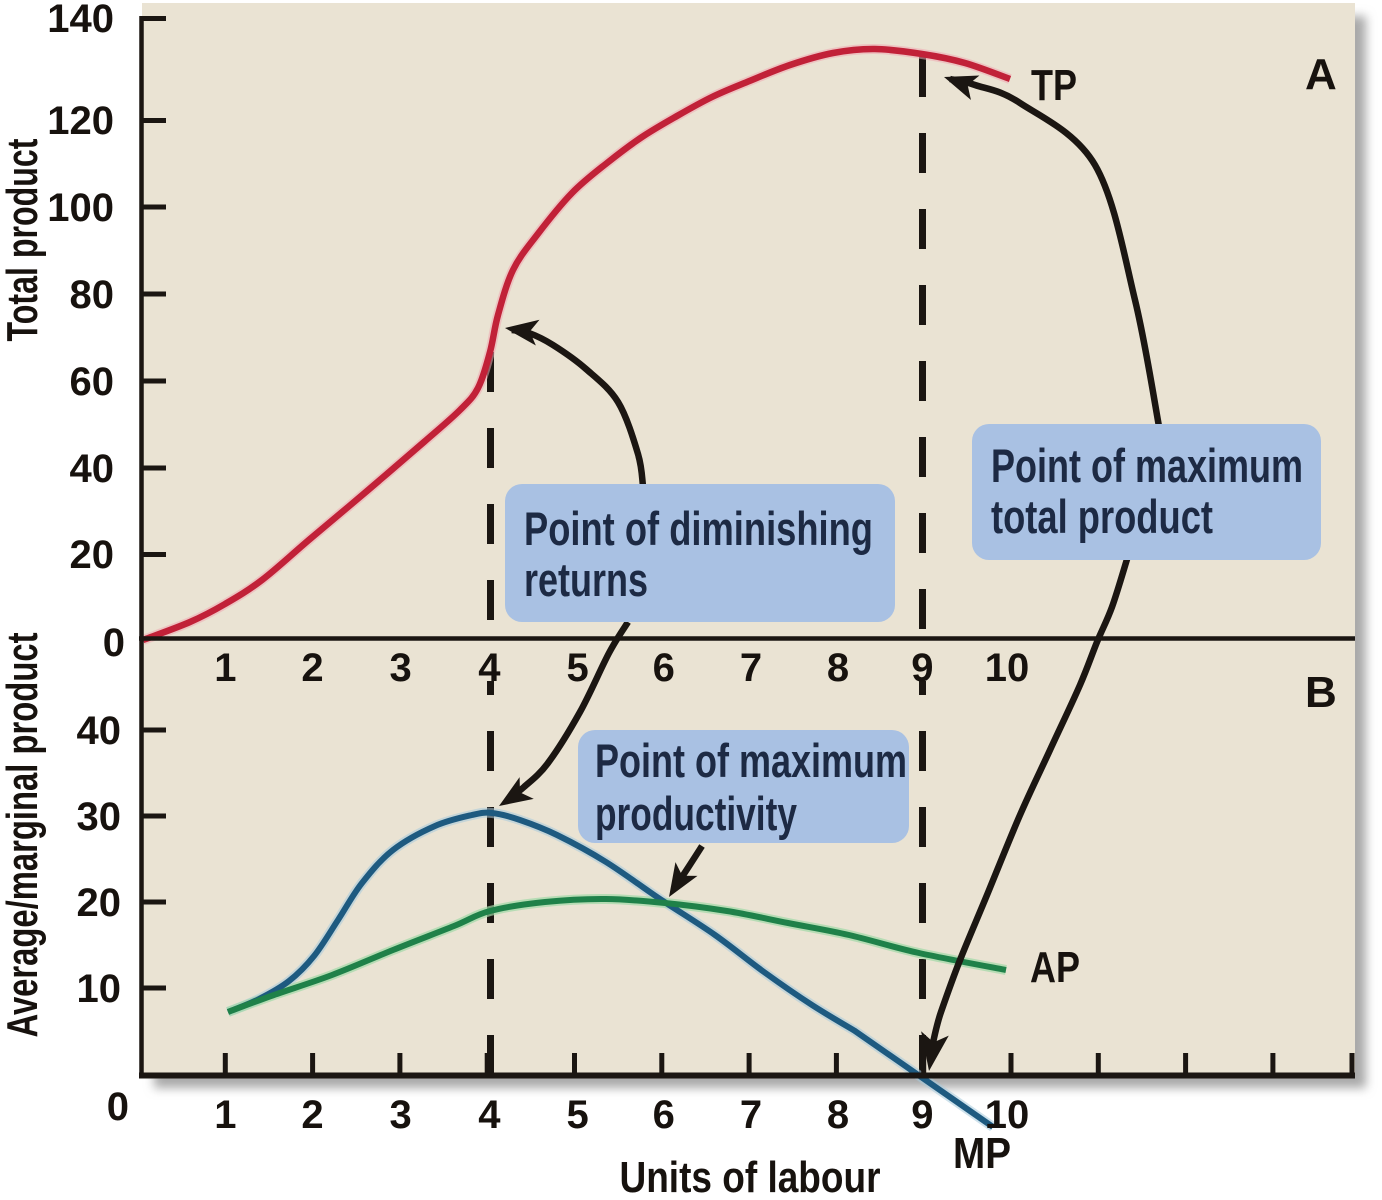  What do you see at coordinates (80, 121) in the screenshot?
I see `svg-text: 120` at bounding box center [80, 121].